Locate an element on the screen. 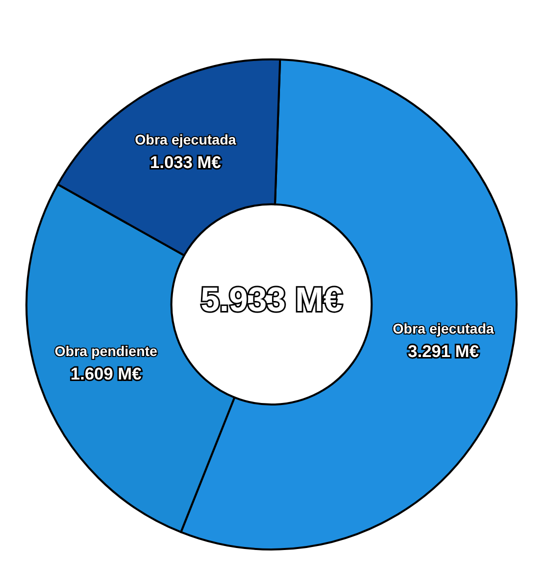  text: 5.933 M€ is located at coordinates (271, 300).